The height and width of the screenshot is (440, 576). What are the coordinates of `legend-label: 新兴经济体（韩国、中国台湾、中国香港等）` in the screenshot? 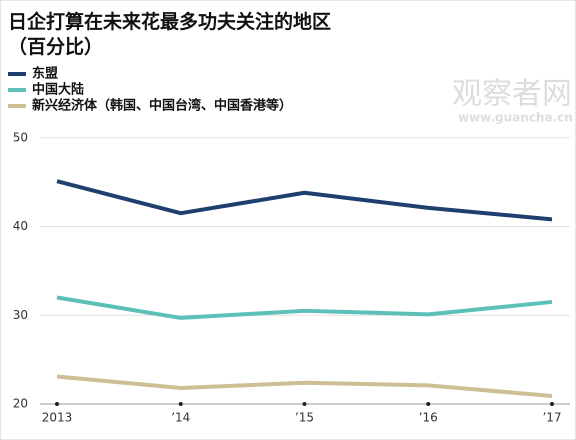 It's located at (162, 106).